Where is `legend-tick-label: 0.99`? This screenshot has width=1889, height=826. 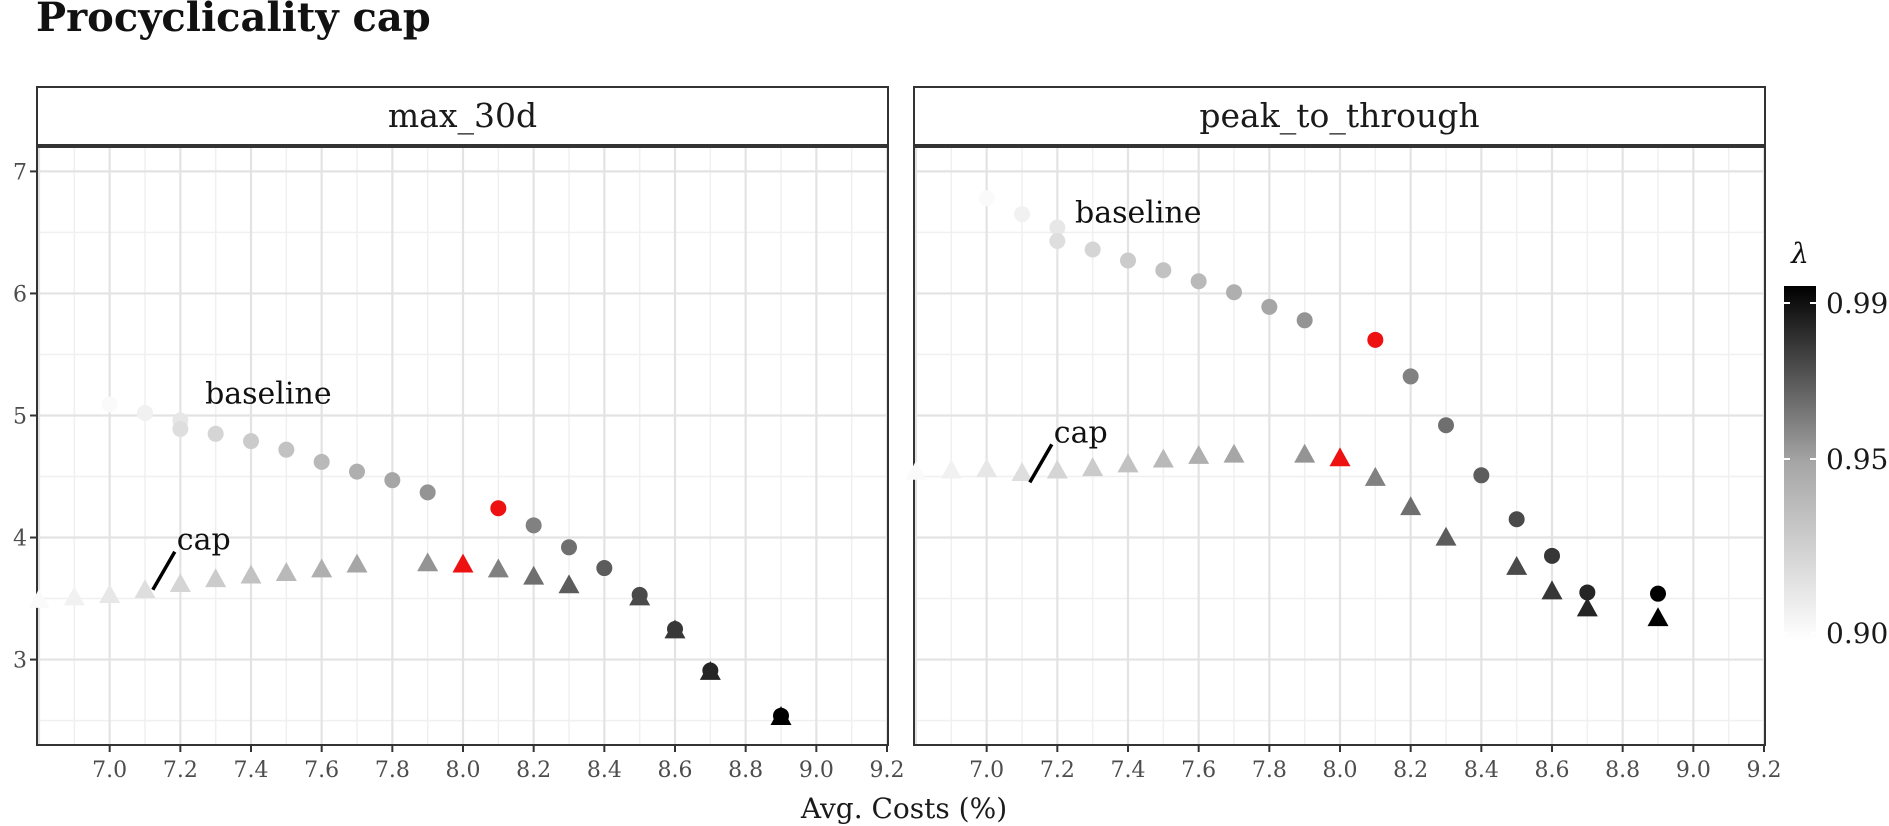 legend-tick-label: 0.99 is located at coordinates (1857, 303).